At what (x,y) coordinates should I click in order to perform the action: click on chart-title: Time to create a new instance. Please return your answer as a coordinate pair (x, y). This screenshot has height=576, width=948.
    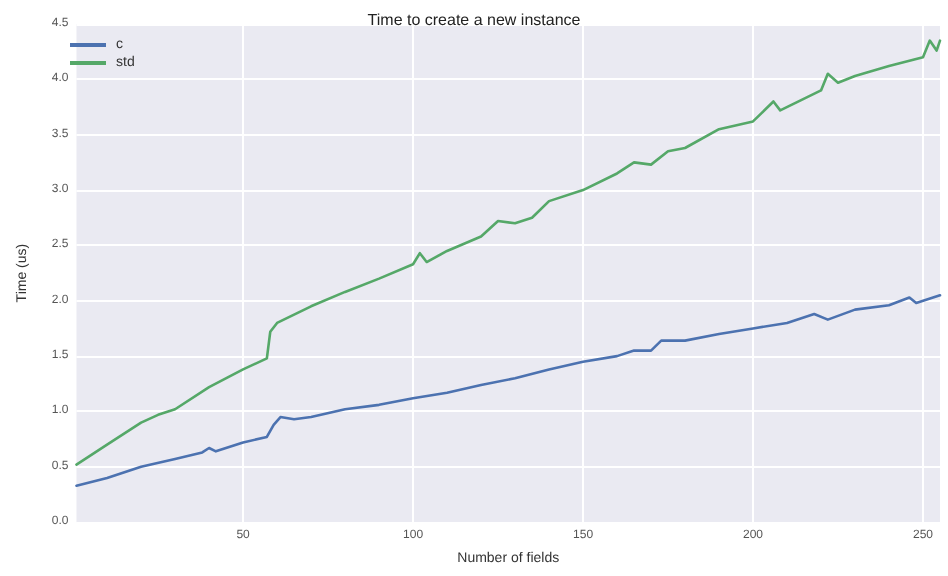
    Looking at the image, I should click on (474, 20).